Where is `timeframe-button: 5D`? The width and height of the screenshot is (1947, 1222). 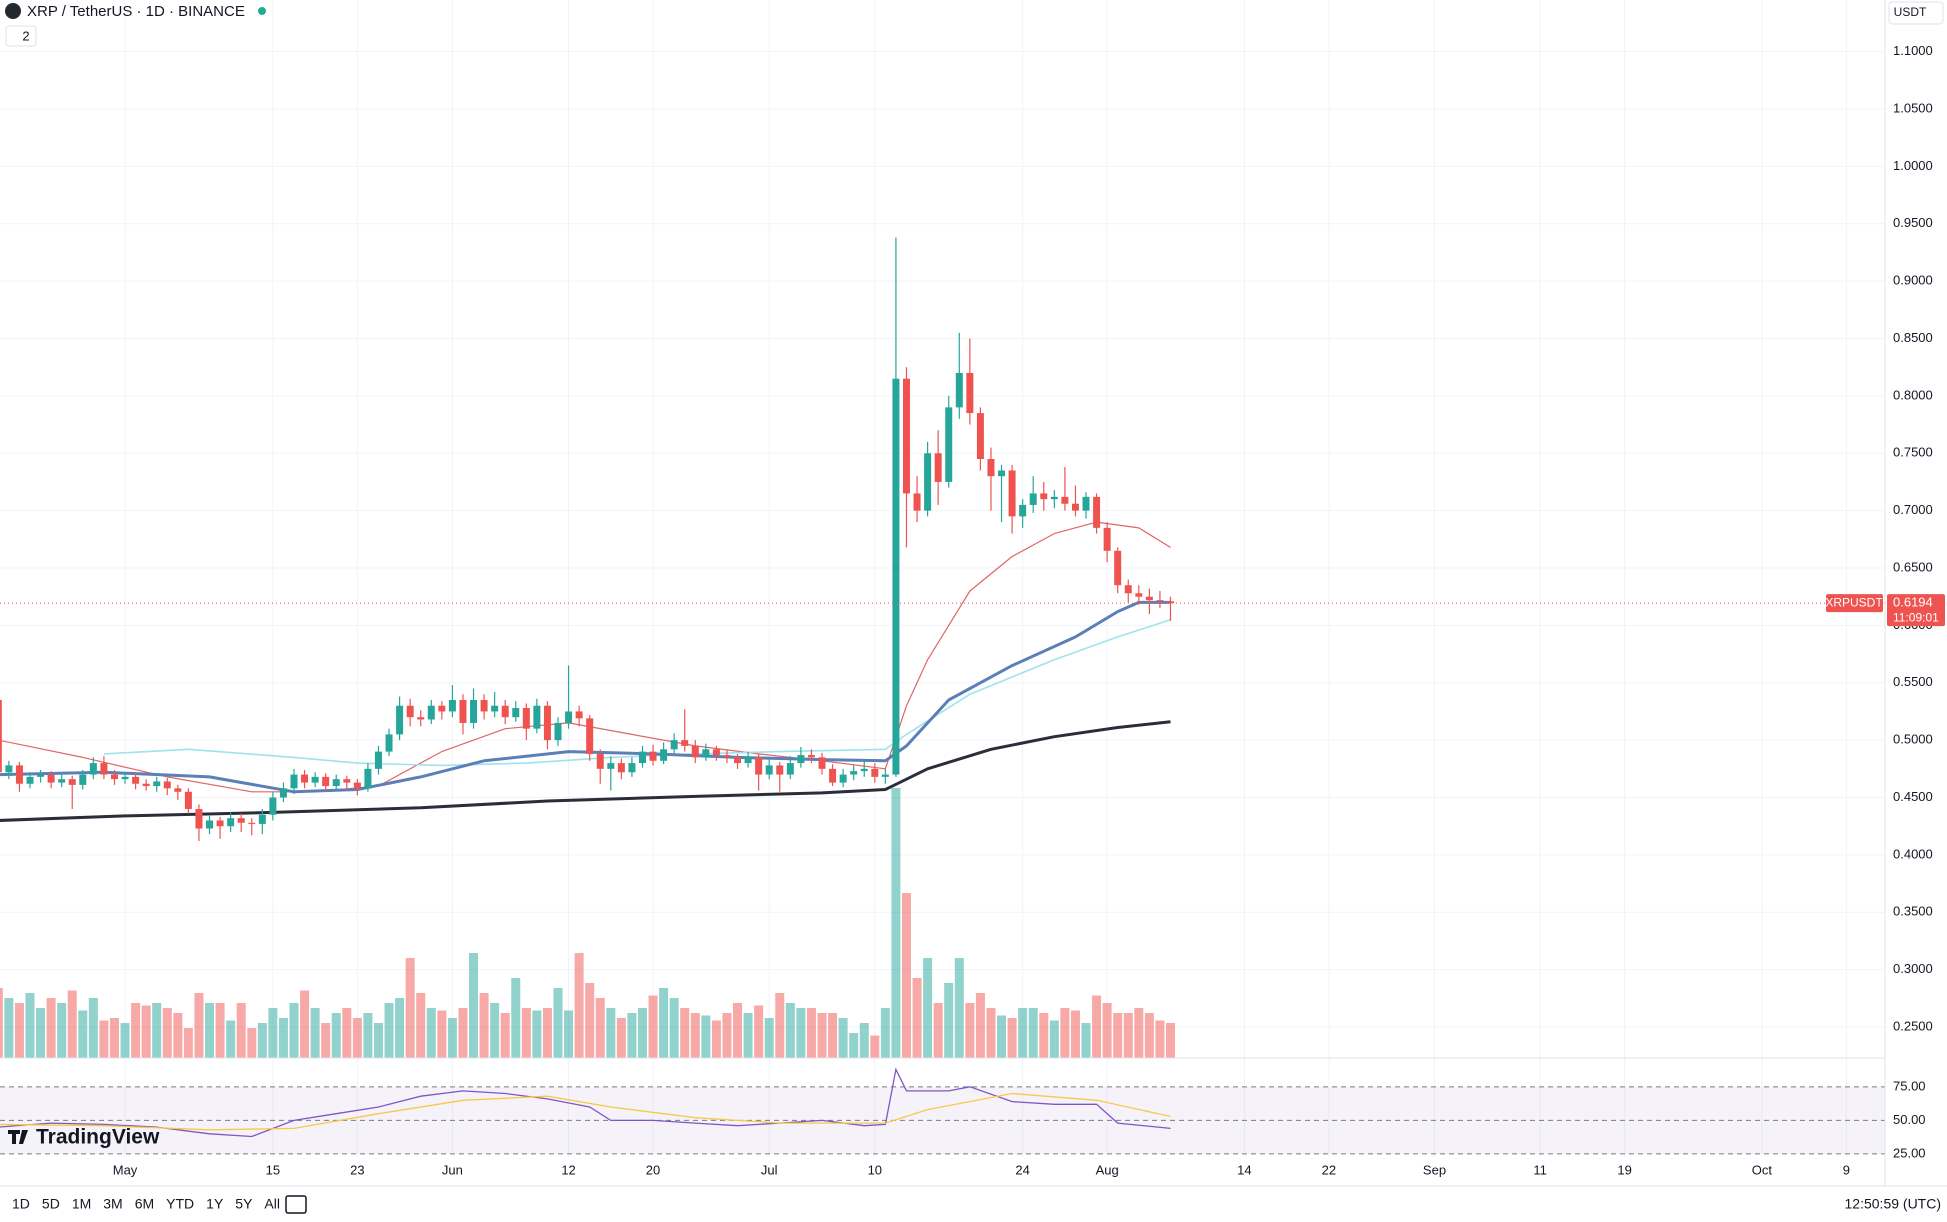
timeframe-button: 5D is located at coordinates (51, 1204).